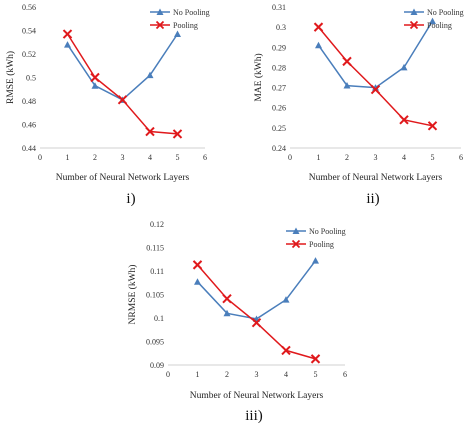 Image resolution: width=474 pixels, height=427 pixels. I want to click on y-tick-label: 0.27, so click(279, 88).